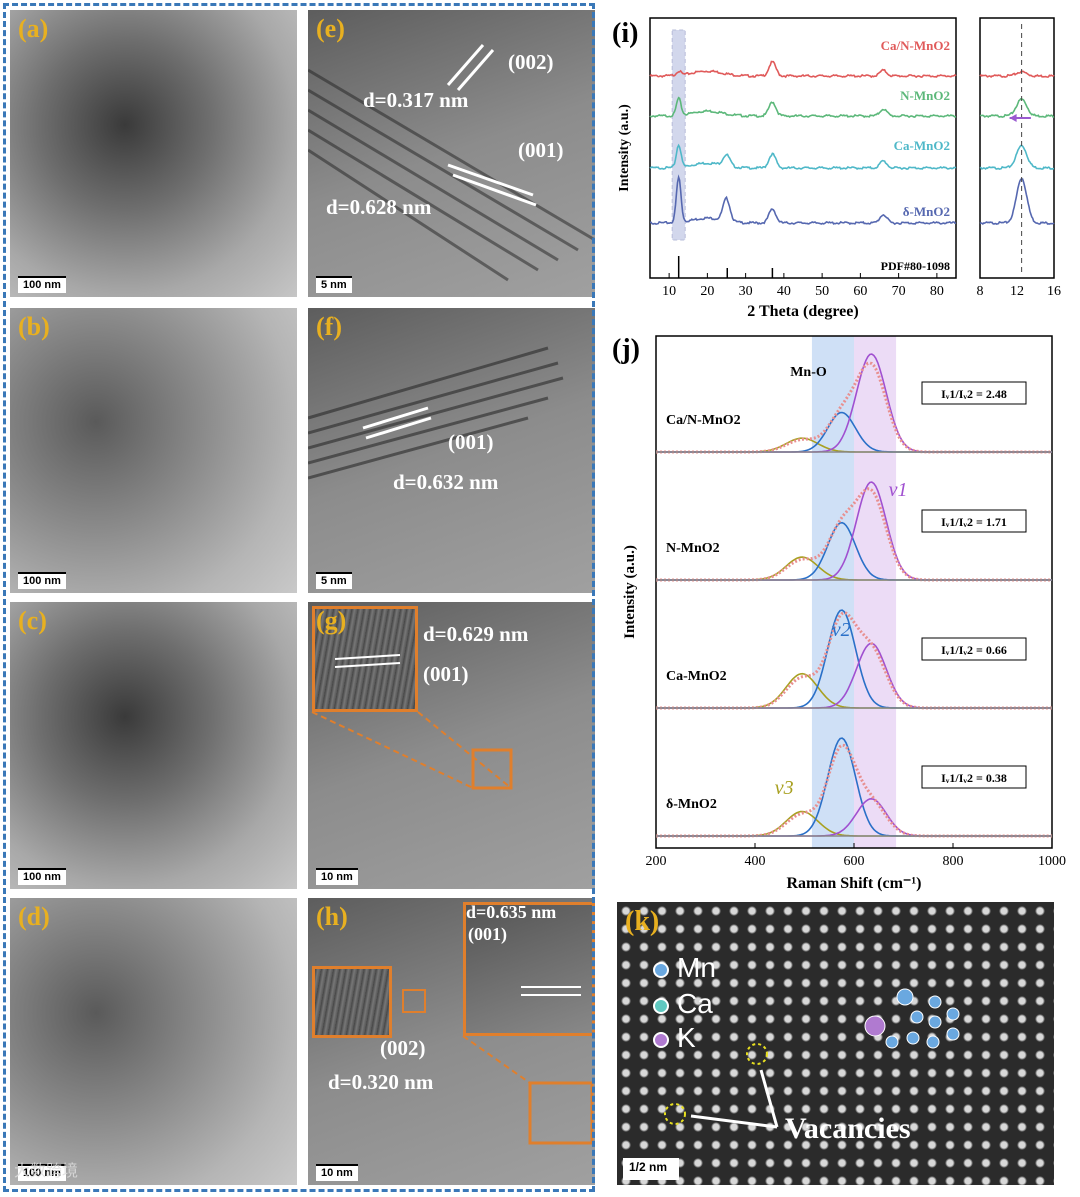  Describe the element at coordinates (367, 661) in the screenshot. I see `panel-g-inset-lines` at that location.